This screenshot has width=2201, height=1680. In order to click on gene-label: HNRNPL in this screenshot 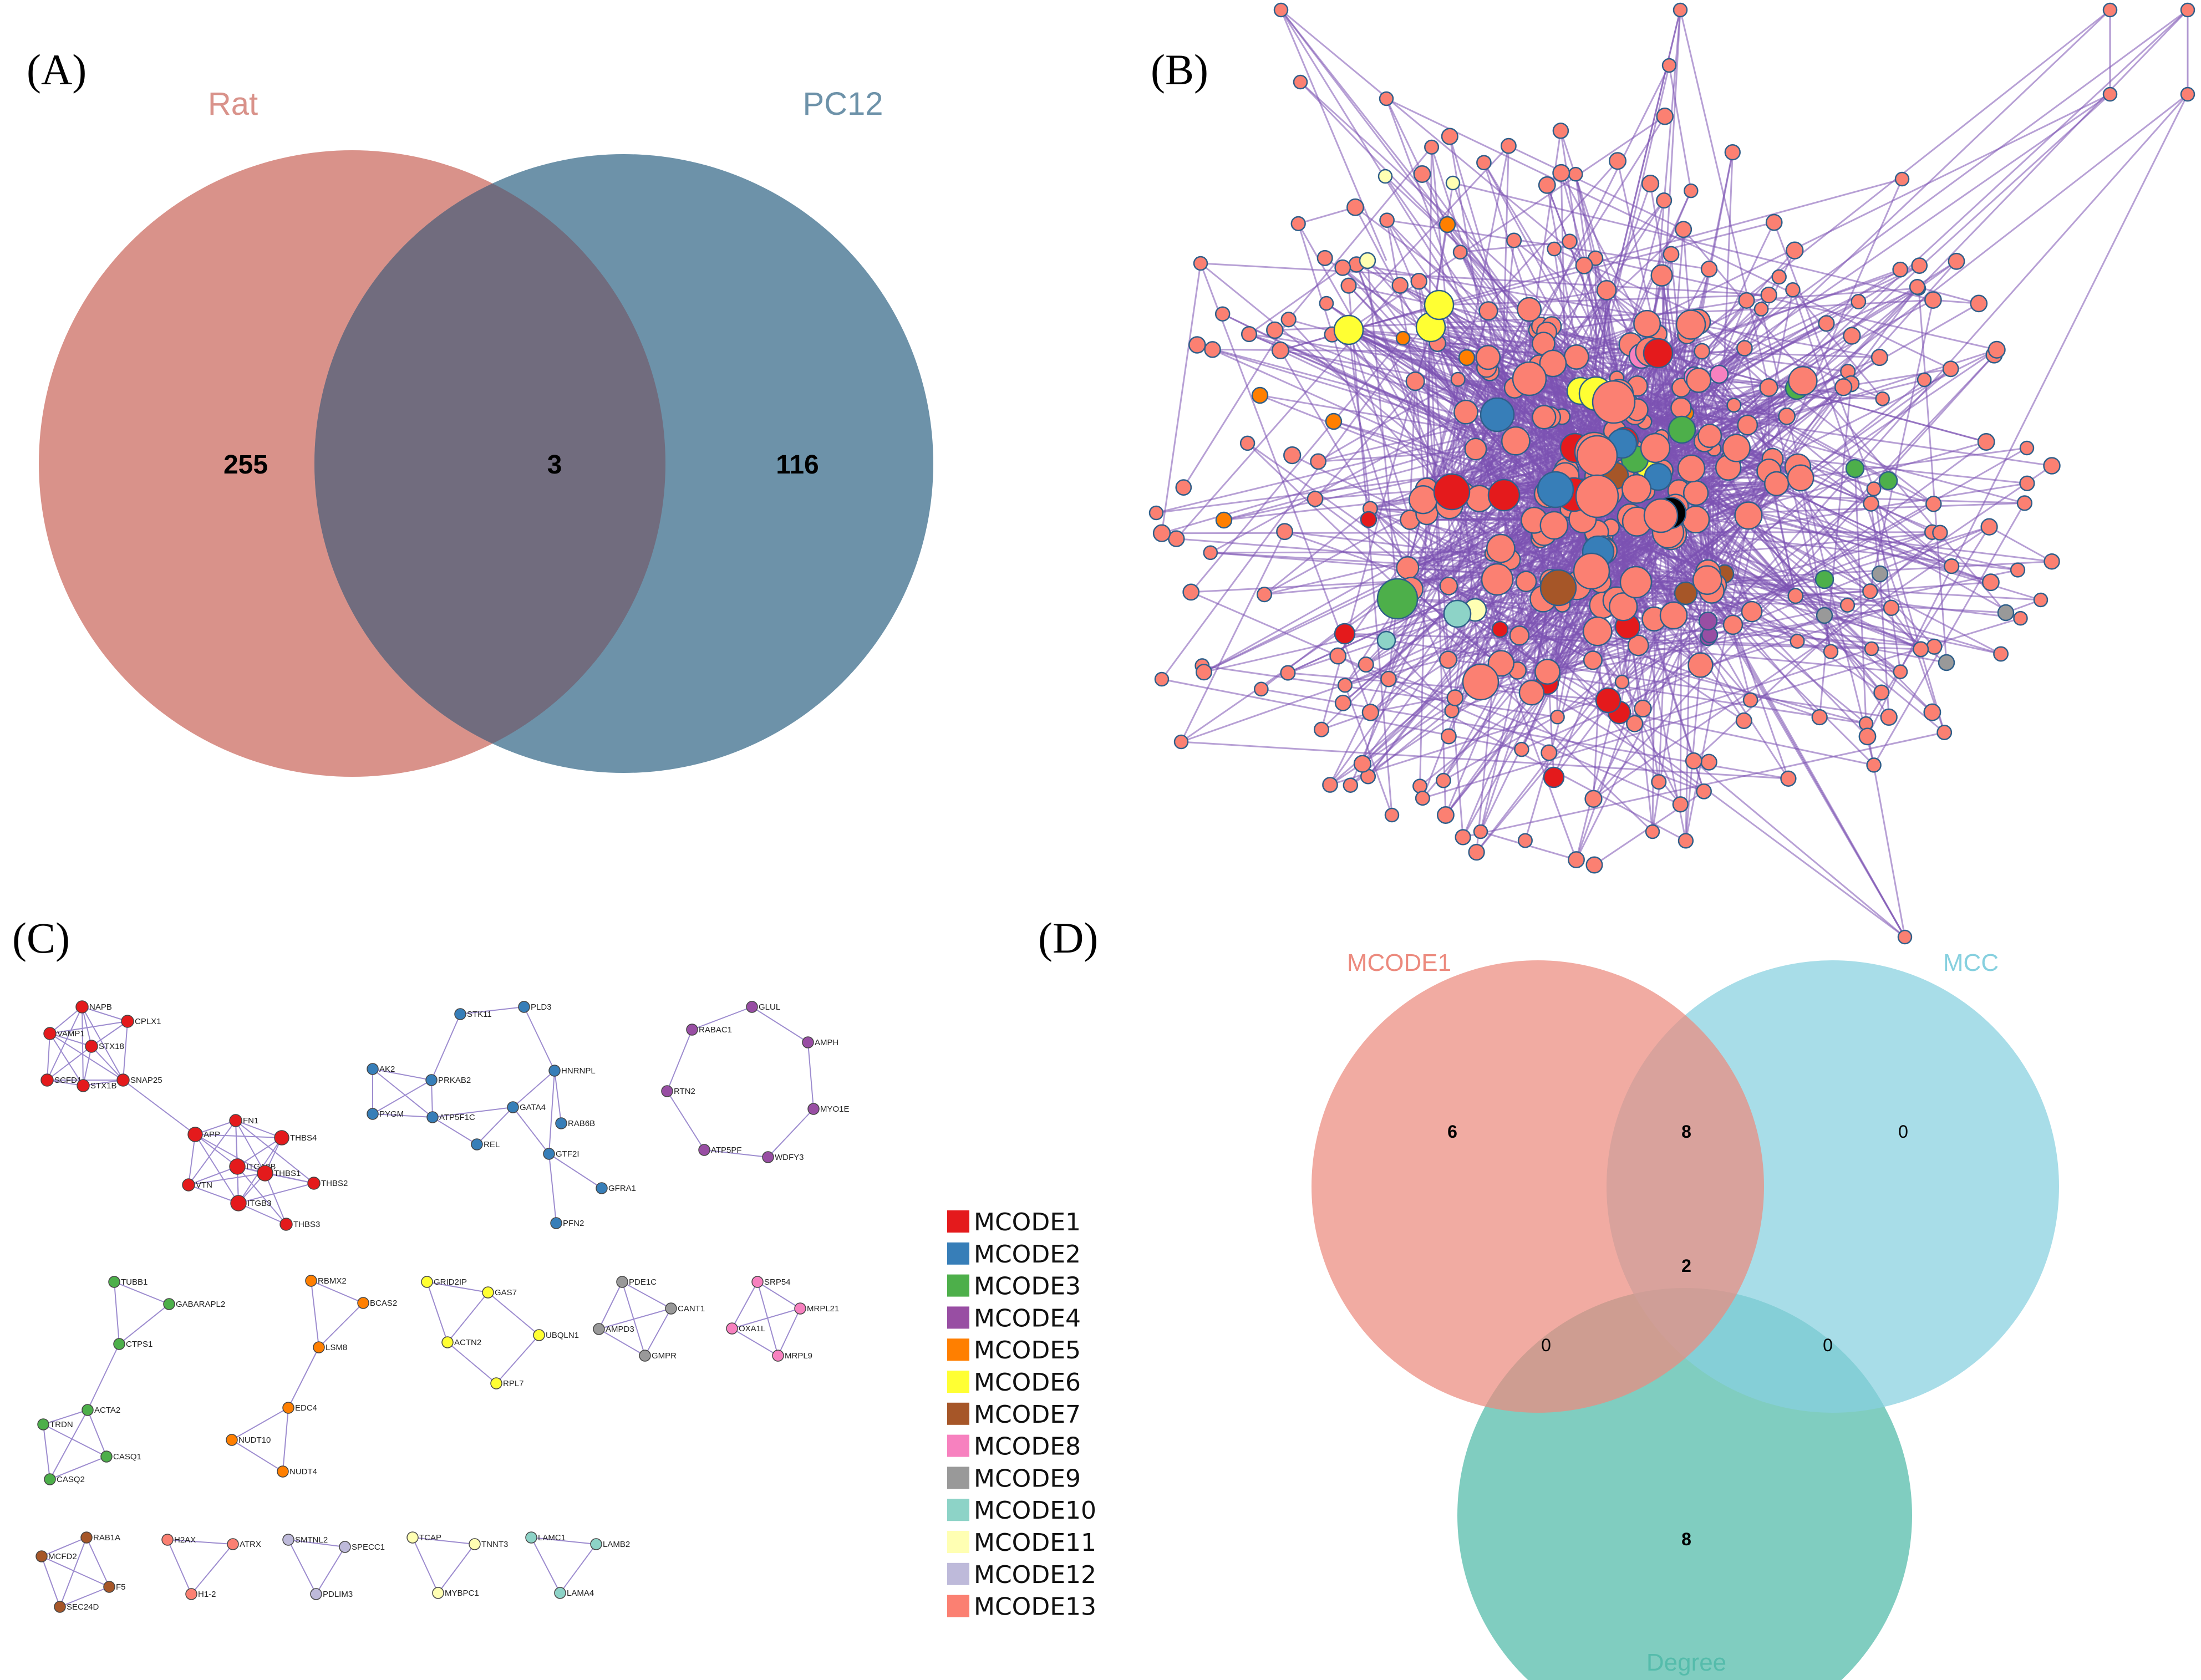, I will do `click(578, 1071)`.